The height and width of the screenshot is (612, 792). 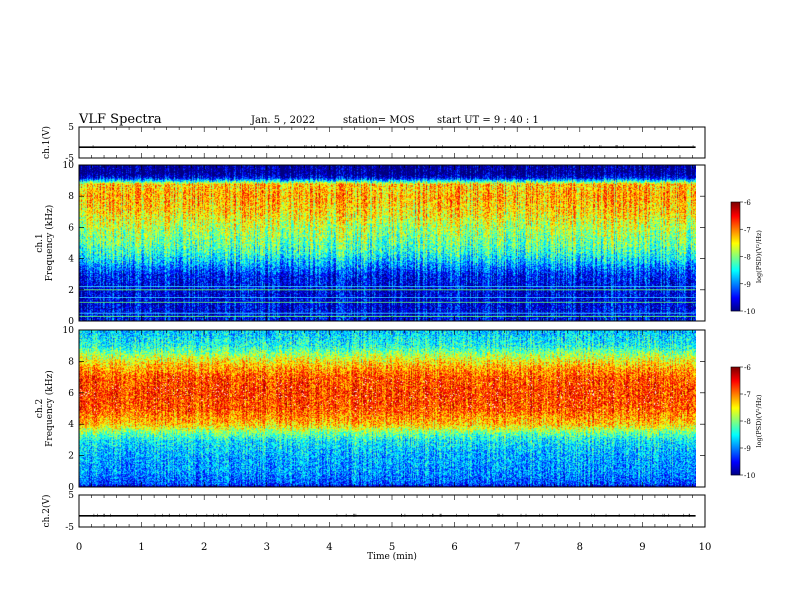 What do you see at coordinates (392, 556) in the screenshot?
I see `x-axis-label: Time (min)` at bounding box center [392, 556].